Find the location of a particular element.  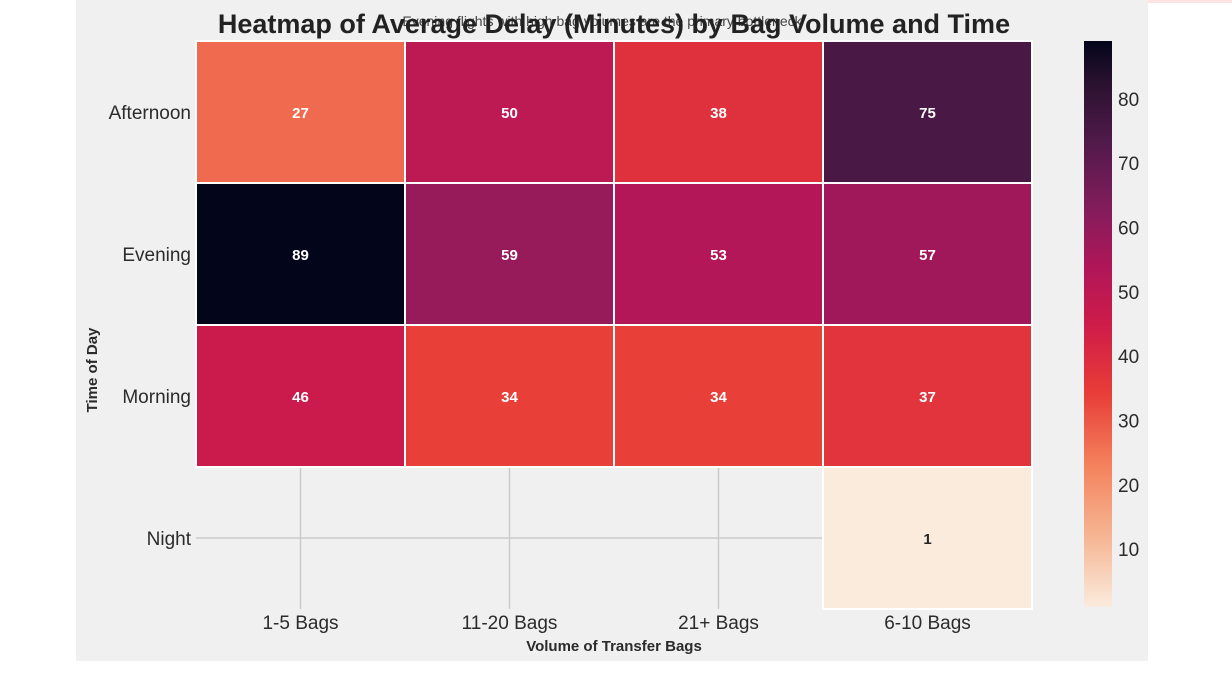

cell-value-label: 53 is located at coordinates (718, 255).